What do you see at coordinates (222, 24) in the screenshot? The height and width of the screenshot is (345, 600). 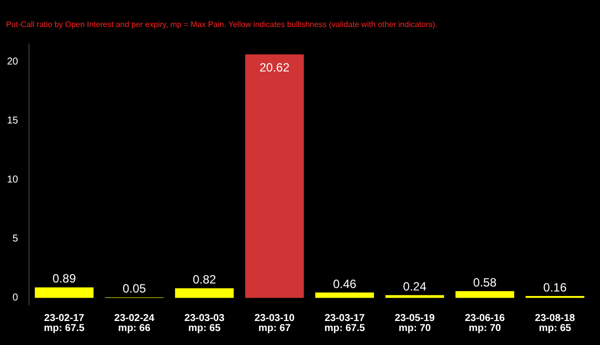 I see `chart-subtitle: Put-Call ratio by Open Interest and per expiry, mp = Max Pain. Yellow indicates bullishness (validate with other indicators).` at bounding box center [222, 24].